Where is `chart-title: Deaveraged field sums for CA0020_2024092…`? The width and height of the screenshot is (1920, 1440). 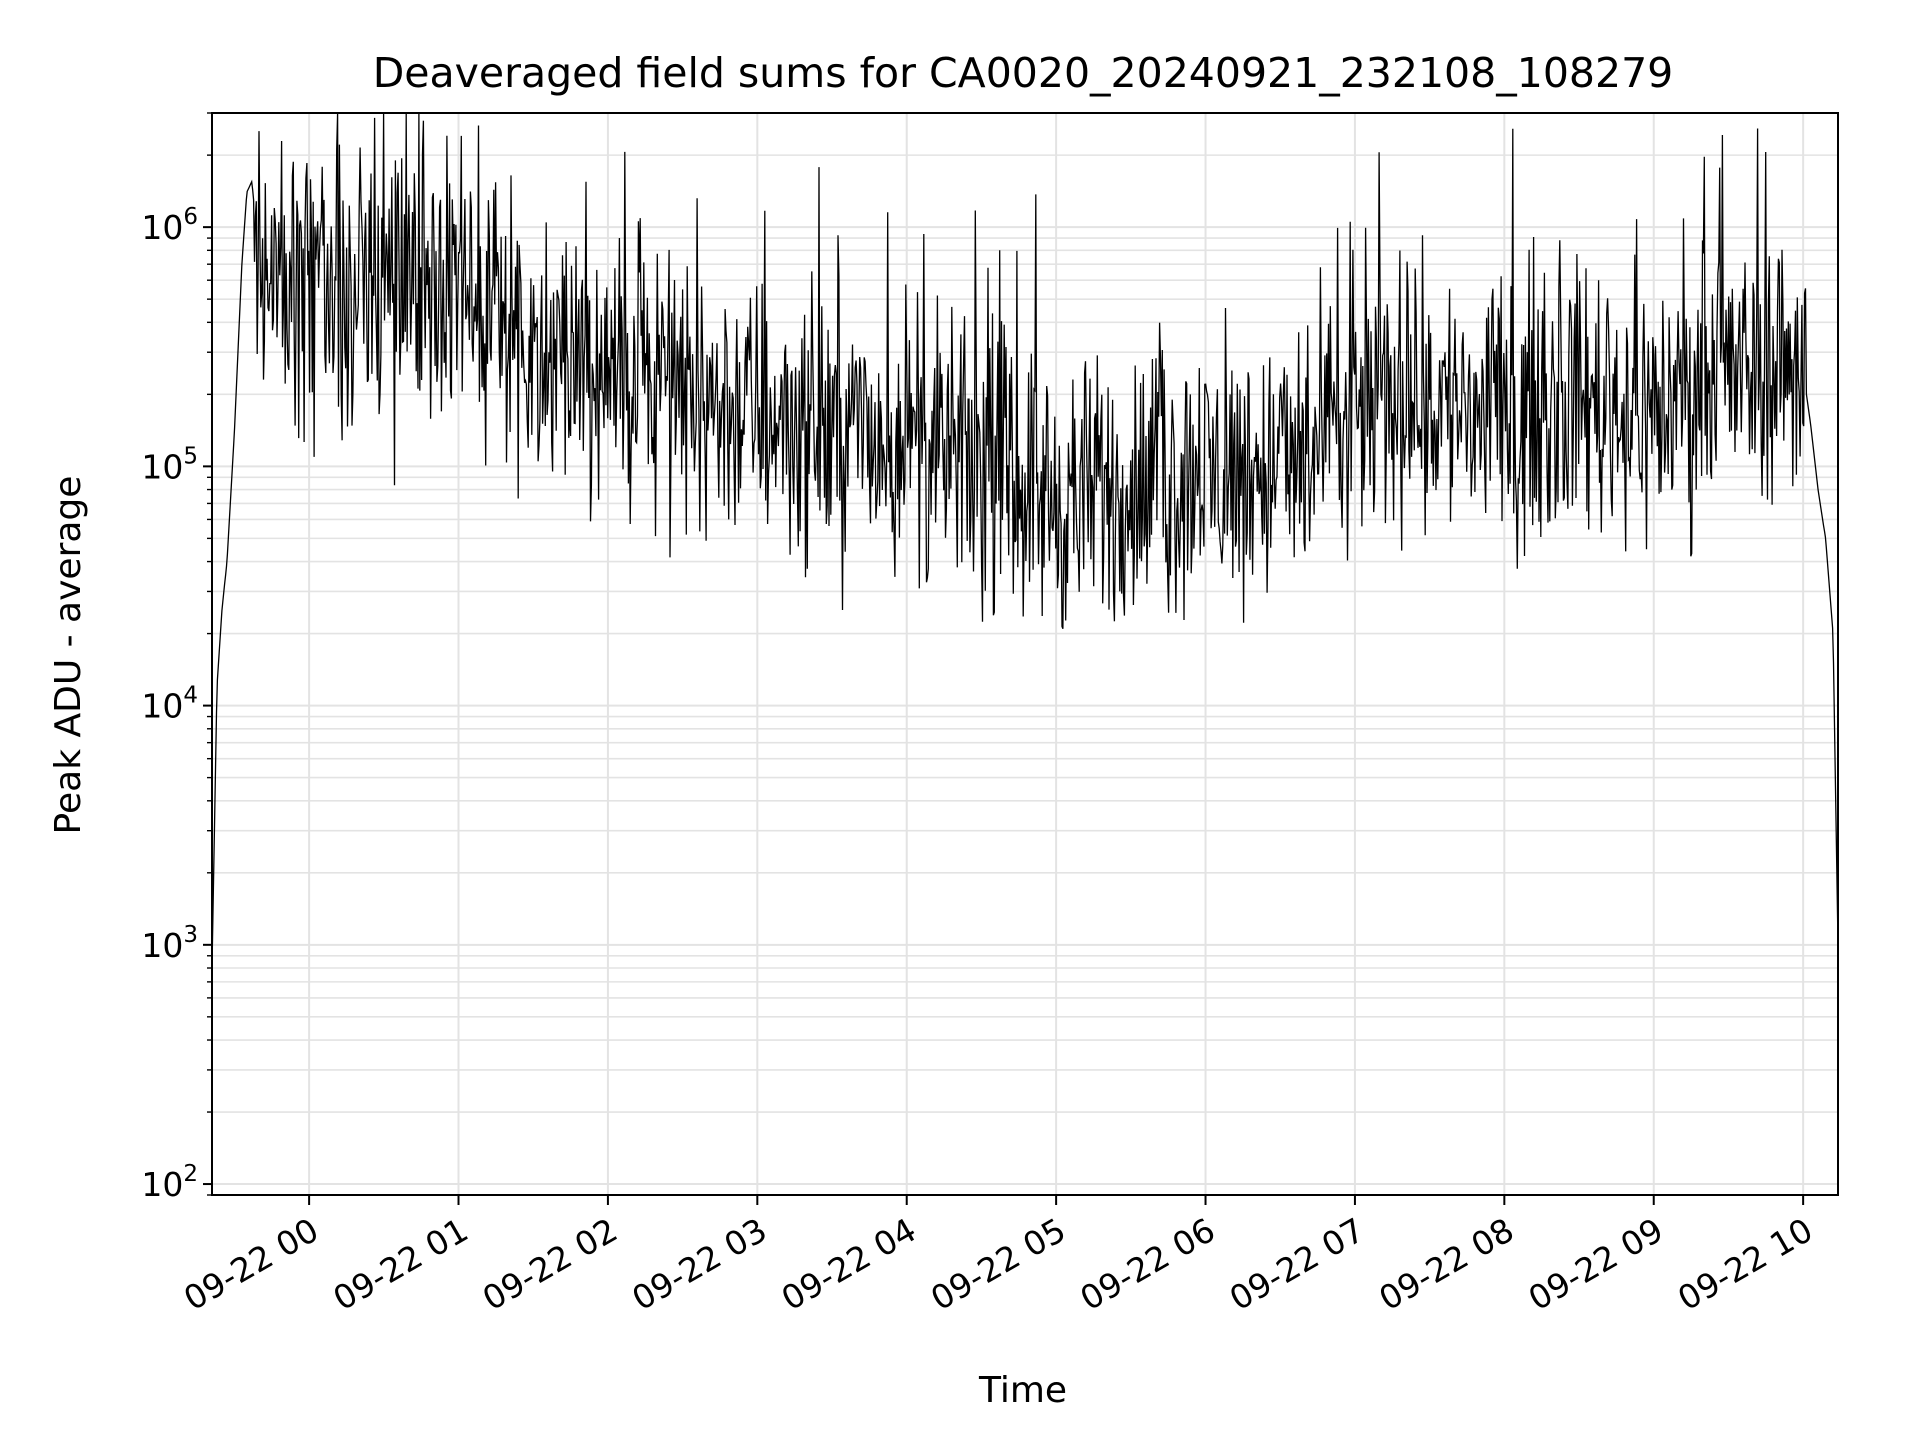 chart-title: Deaveraged field sums for CA0020_2024092… is located at coordinates (1023, 73).